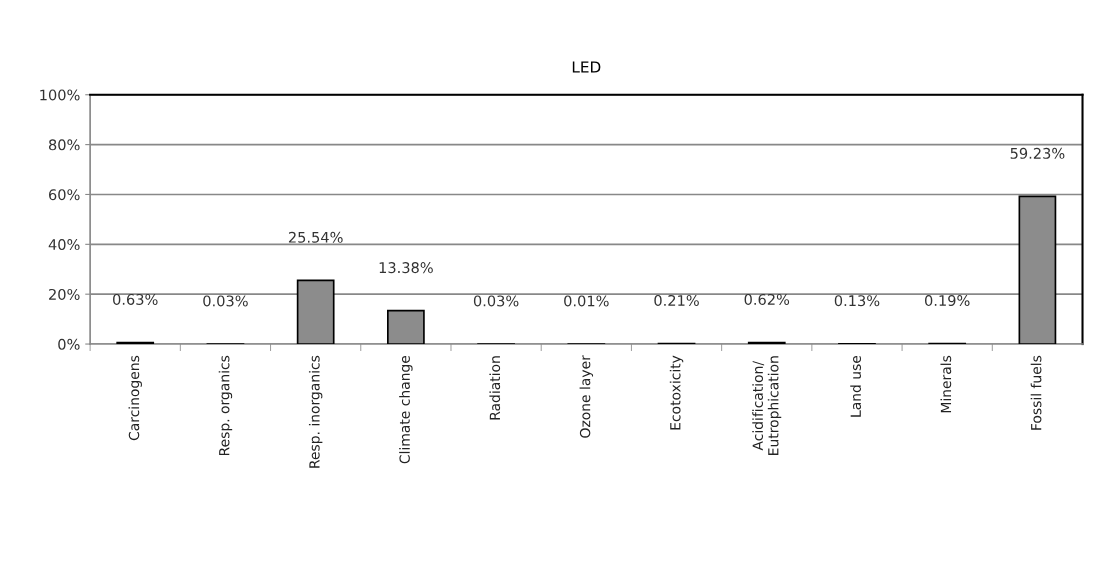 The height and width of the screenshot is (564, 1099). I want to click on data-label: 0.19%, so click(947, 300).